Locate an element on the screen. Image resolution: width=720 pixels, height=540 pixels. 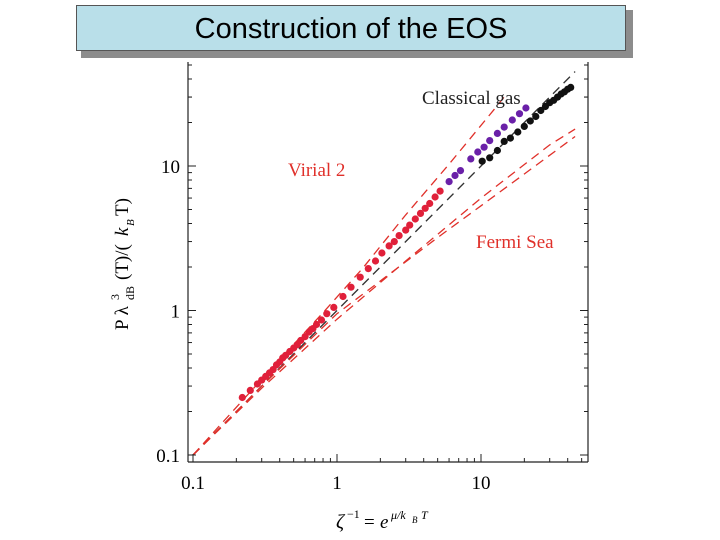
x-tick-label: 1 is located at coordinates (337, 483).